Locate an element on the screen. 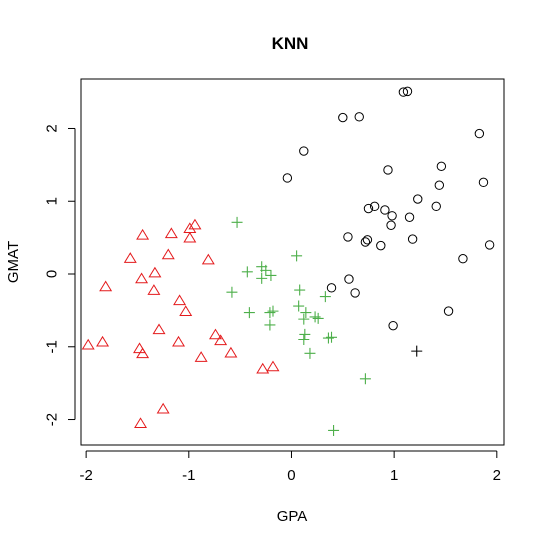 The width and height of the screenshot is (544, 544). y-axis: -2 -1 0 1 2 is located at coordinates (60, 275).